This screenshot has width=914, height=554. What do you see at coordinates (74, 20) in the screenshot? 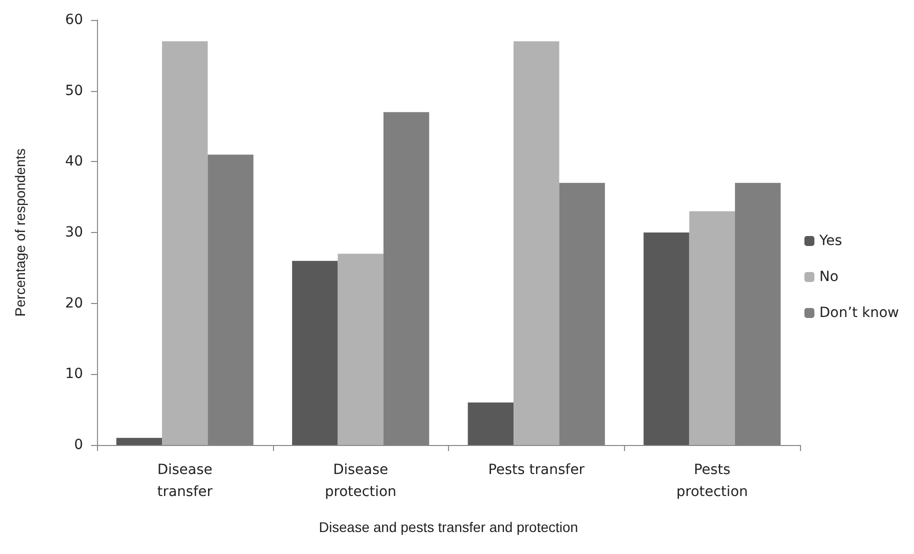
I see `y-tick-label: 60` at bounding box center [74, 20].